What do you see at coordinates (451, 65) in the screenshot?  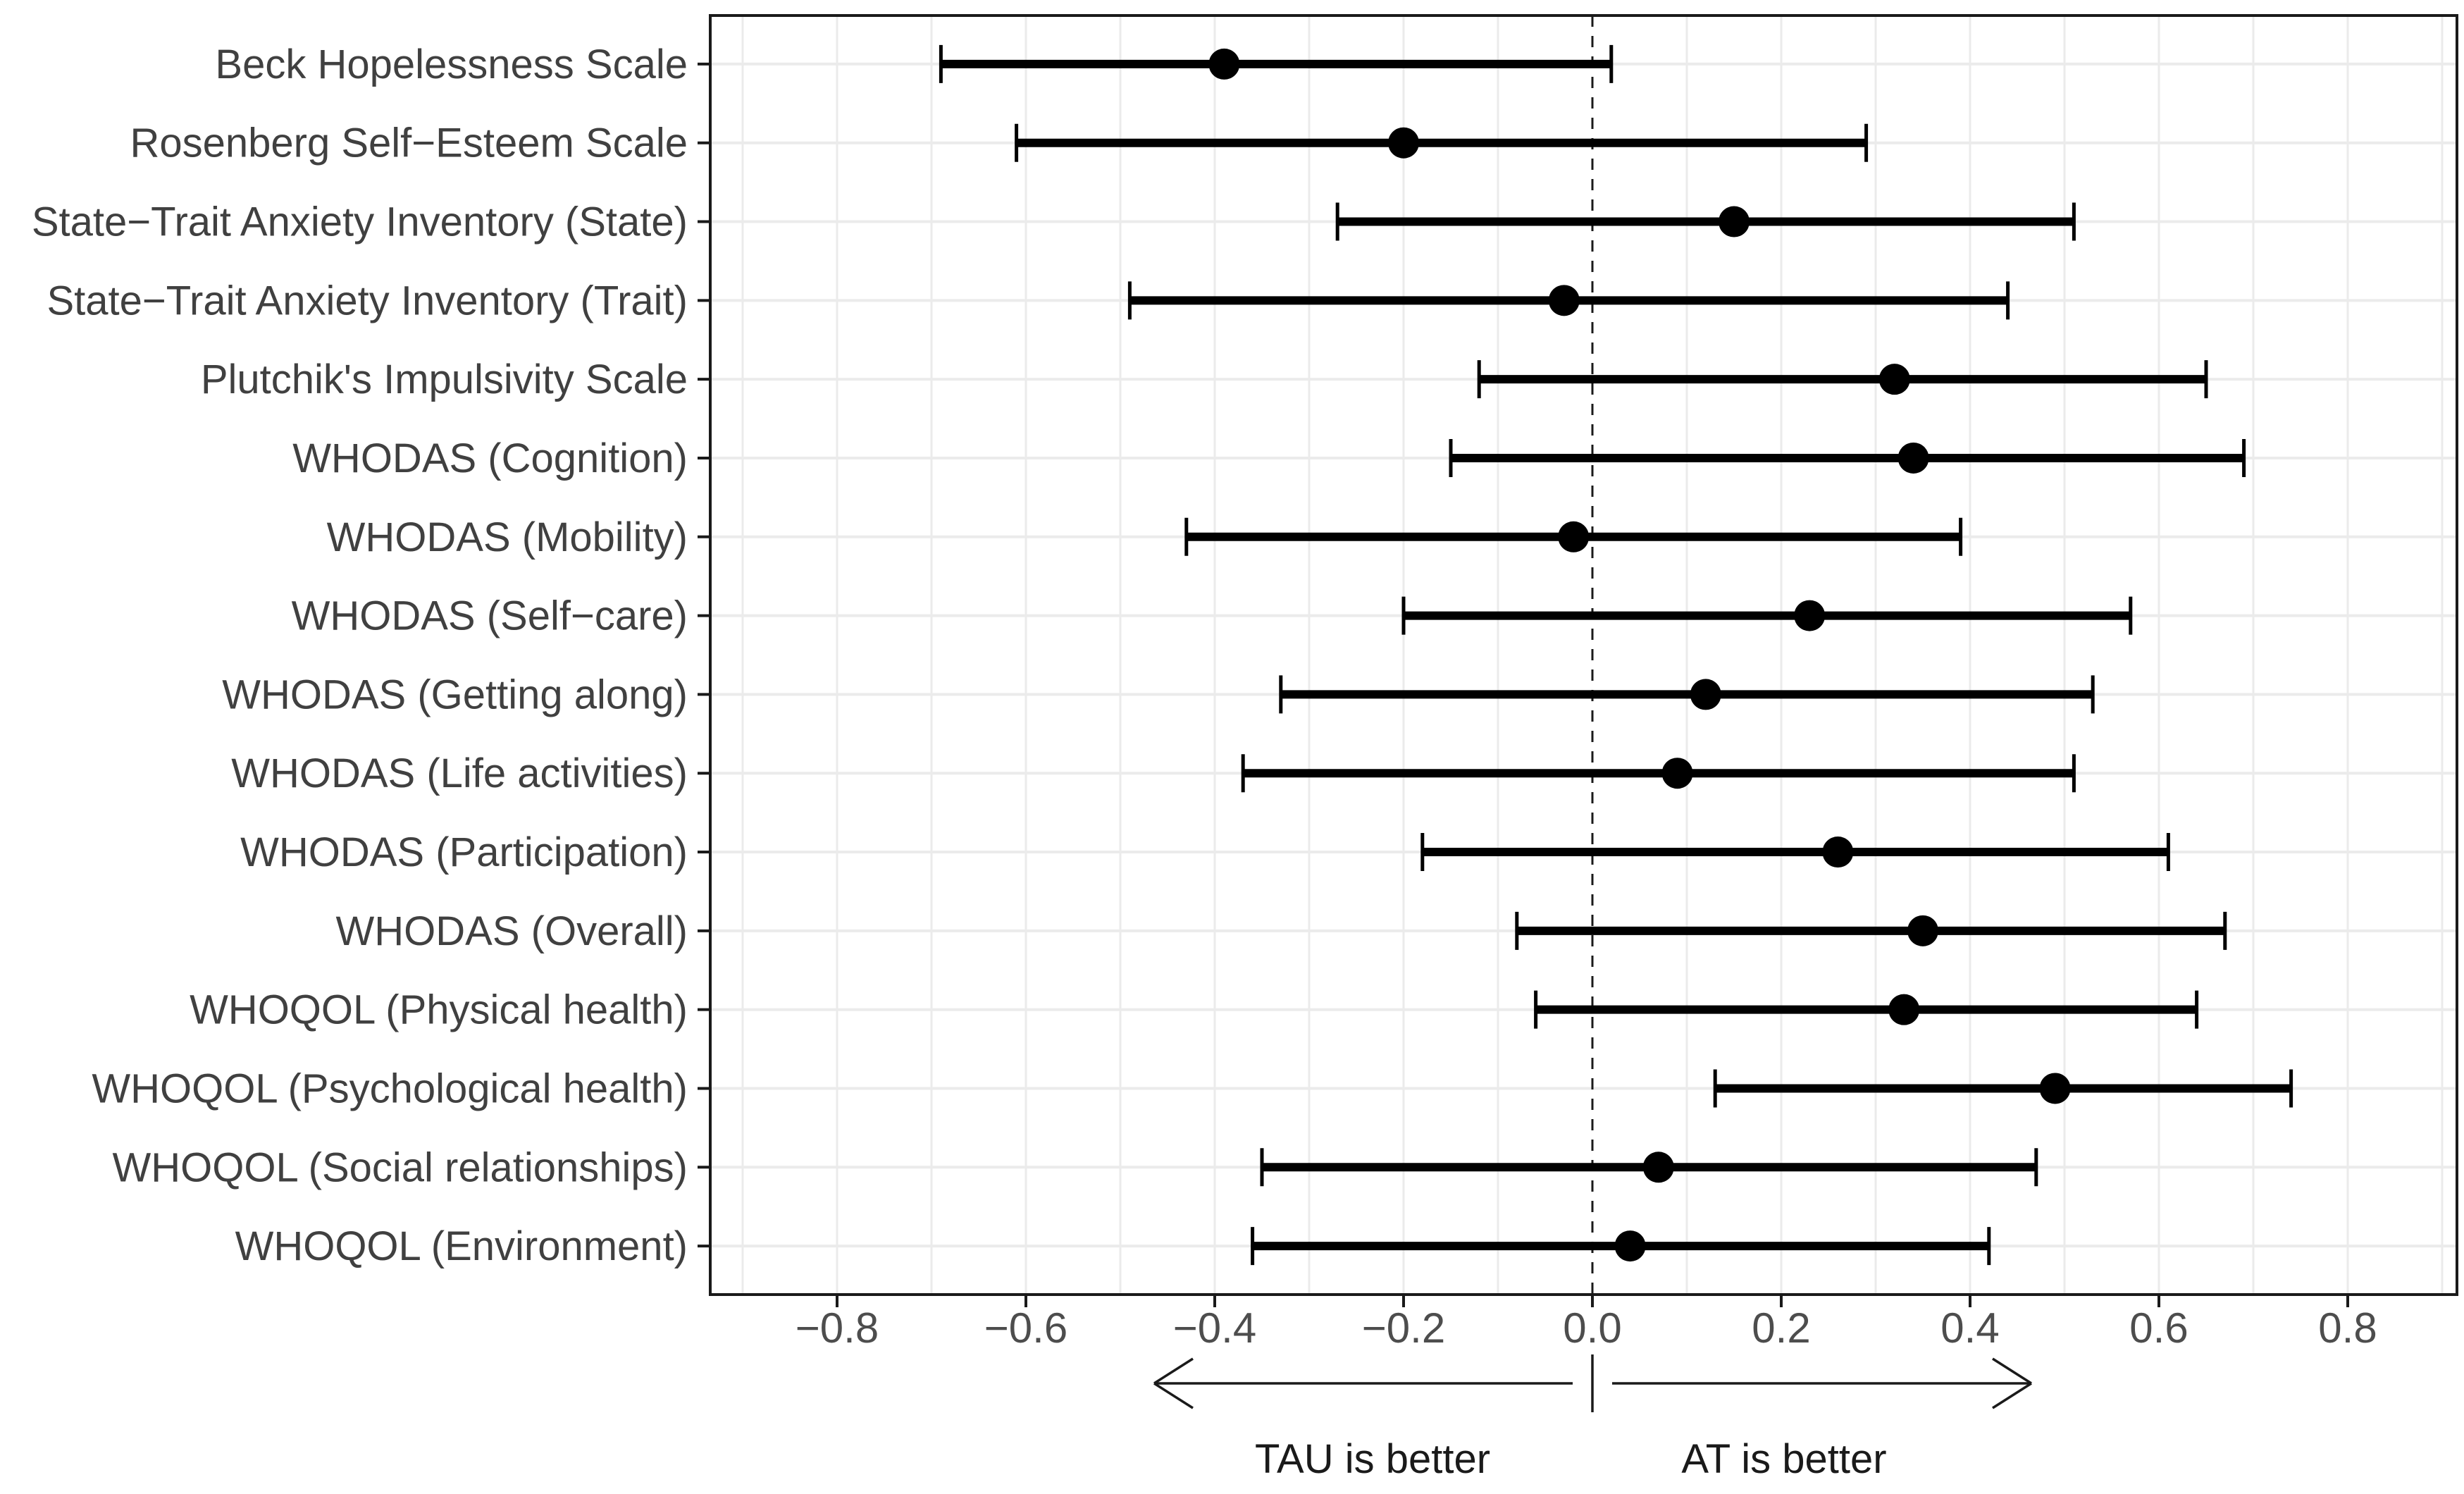 I see `y-axis-label: Beck Hopelessness Scale` at bounding box center [451, 65].